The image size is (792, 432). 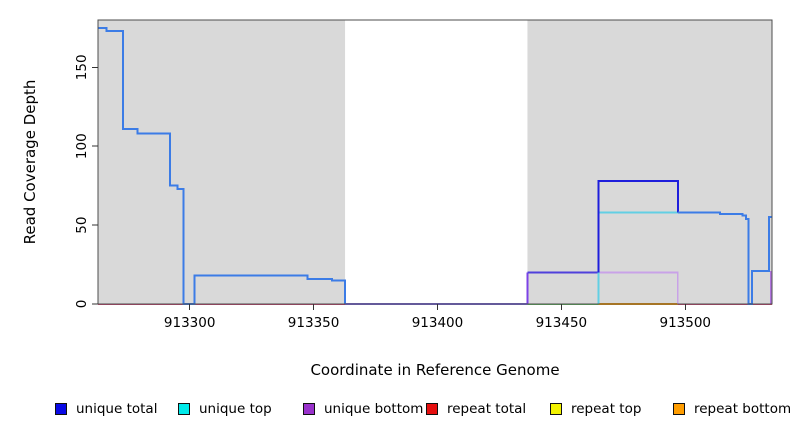 I want to click on x-tick-label: 913350, so click(x=314, y=323).